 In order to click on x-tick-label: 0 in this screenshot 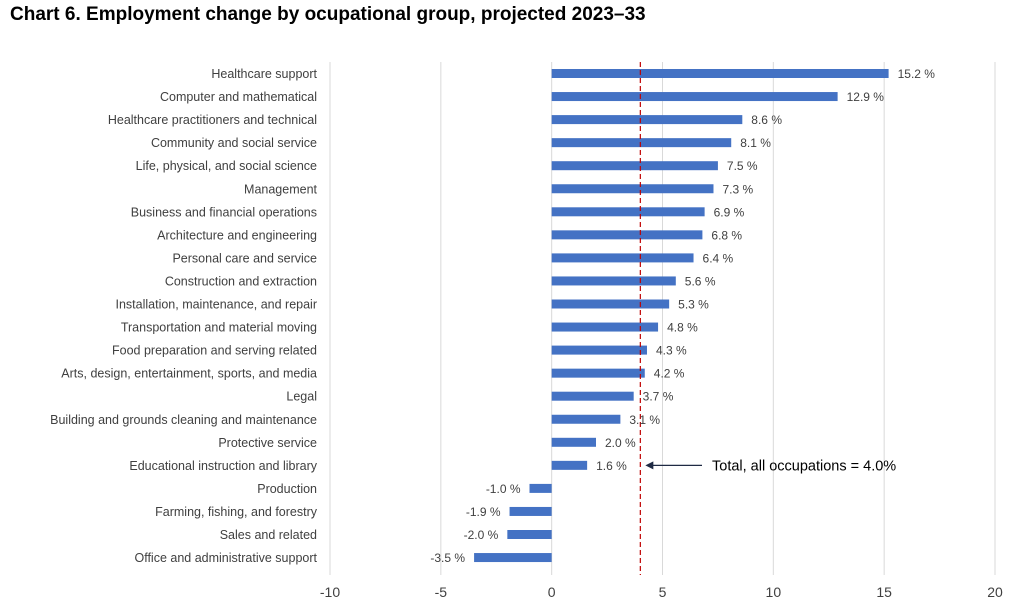, I will do `click(552, 592)`.